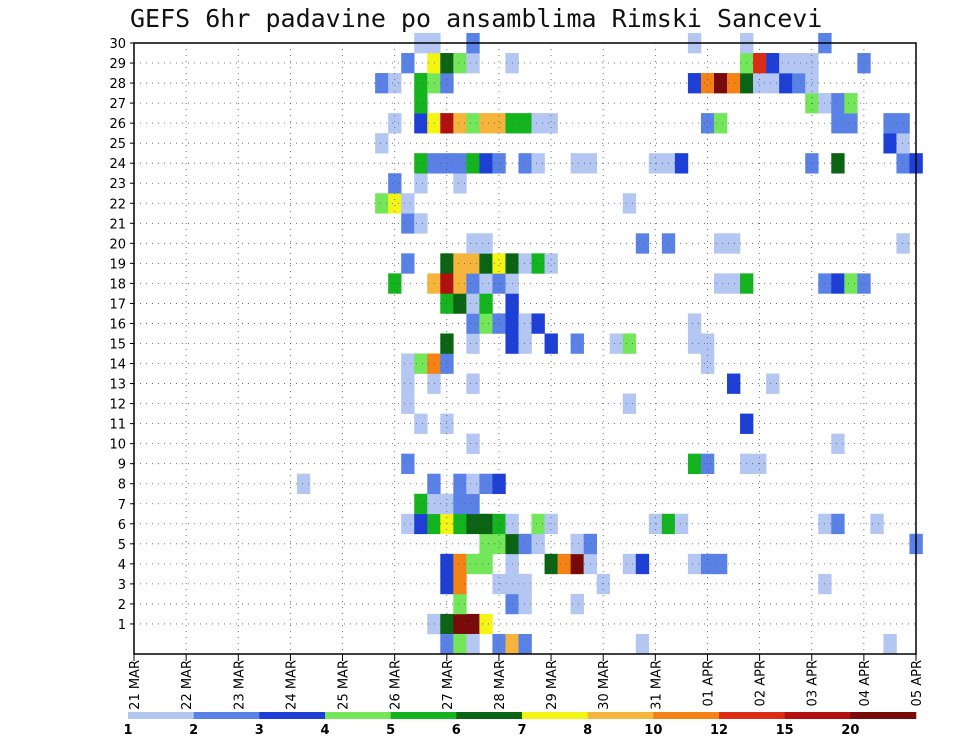 The image size is (960, 742). What do you see at coordinates (193, 730) in the screenshot?
I see `colorbar-label: 2` at bounding box center [193, 730].